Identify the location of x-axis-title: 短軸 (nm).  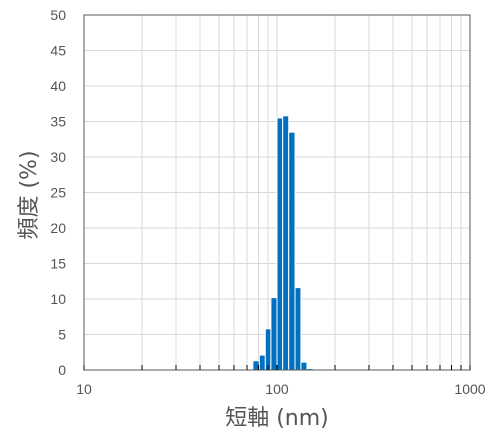
(277, 418).